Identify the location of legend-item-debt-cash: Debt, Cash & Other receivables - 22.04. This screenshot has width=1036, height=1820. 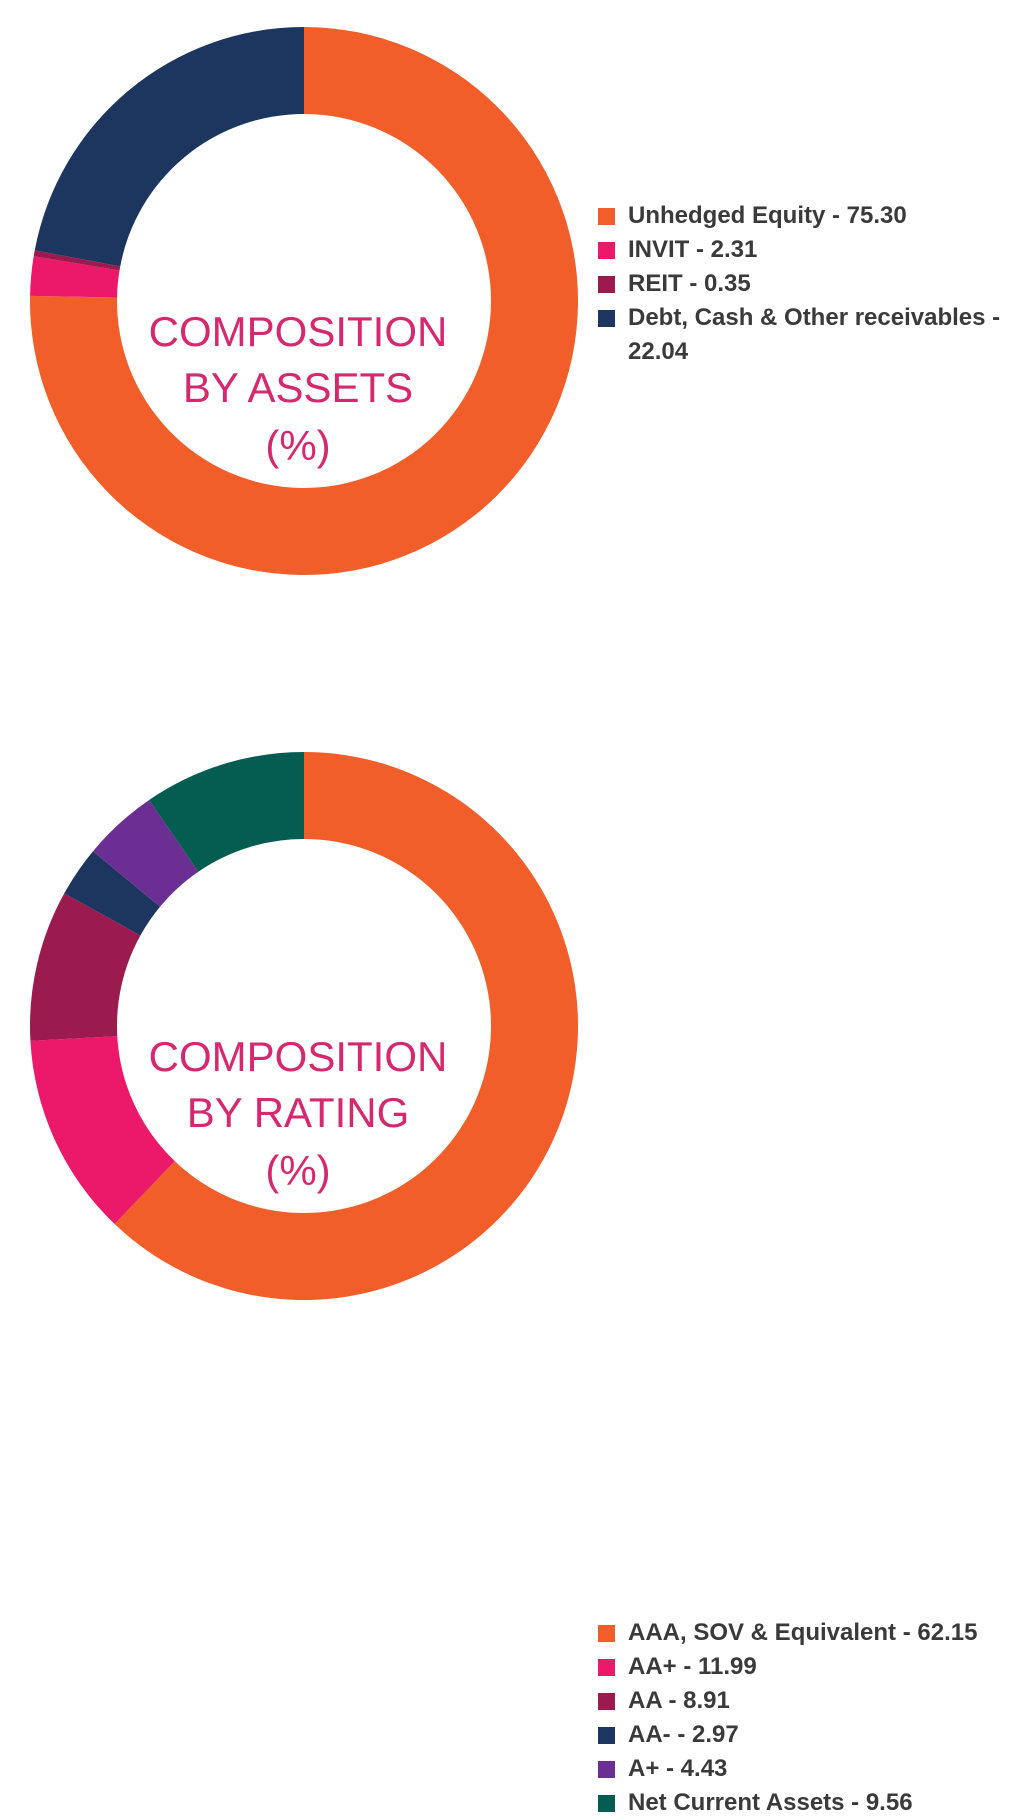
(816, 335).